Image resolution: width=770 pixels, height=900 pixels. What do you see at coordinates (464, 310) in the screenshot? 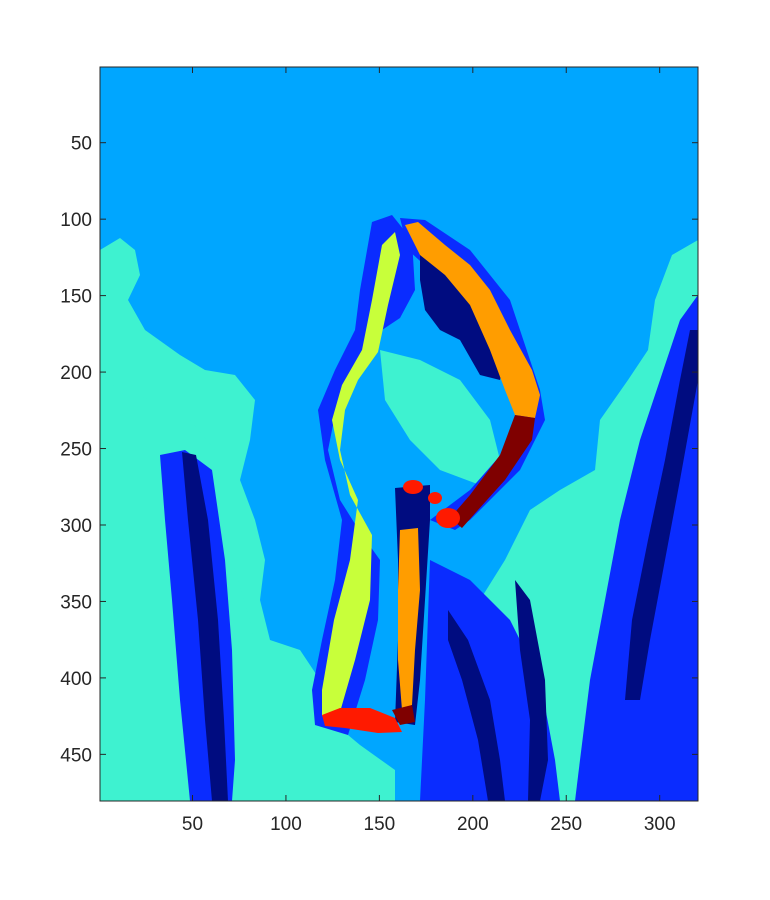
I see `heatmap-region-center-navy` at bounding box center [464, 310].